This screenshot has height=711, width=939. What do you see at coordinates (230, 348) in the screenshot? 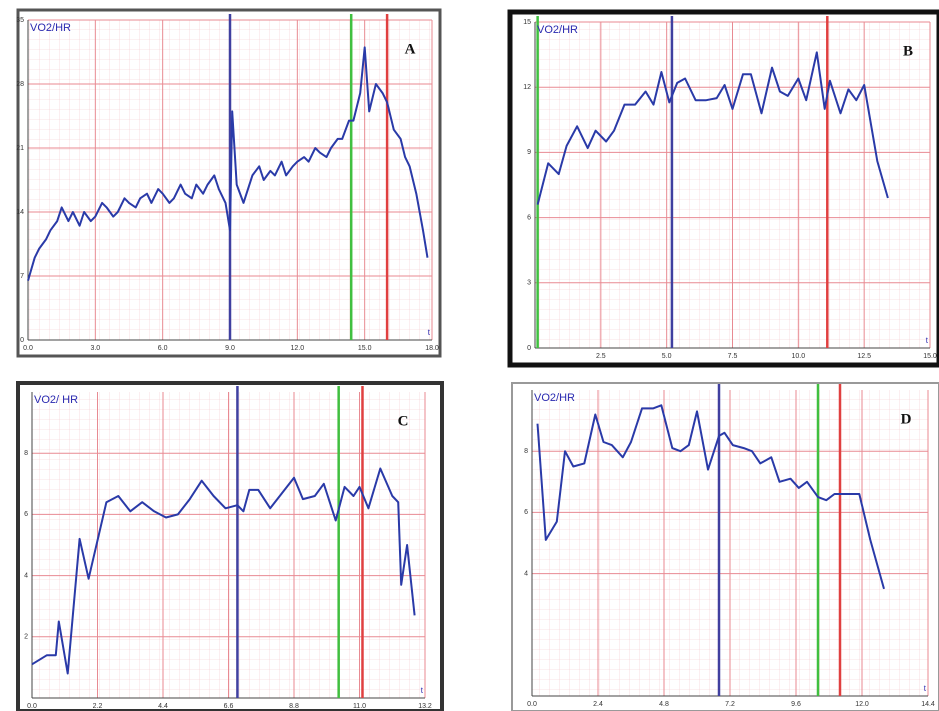
I see `x-tick-label: 9.0` at bounding box center [230, 348].